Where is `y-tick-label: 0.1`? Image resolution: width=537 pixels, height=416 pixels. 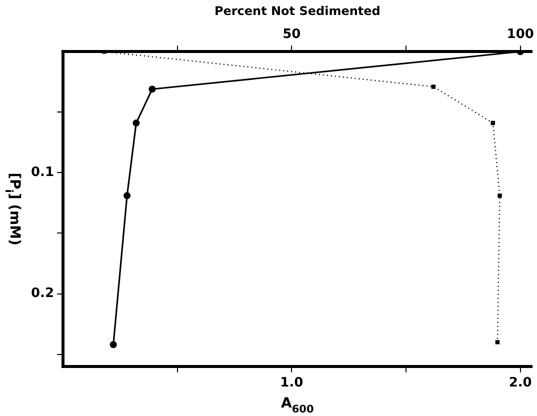 y-tick-label: 0.1 is located at coordinates (42, 172).